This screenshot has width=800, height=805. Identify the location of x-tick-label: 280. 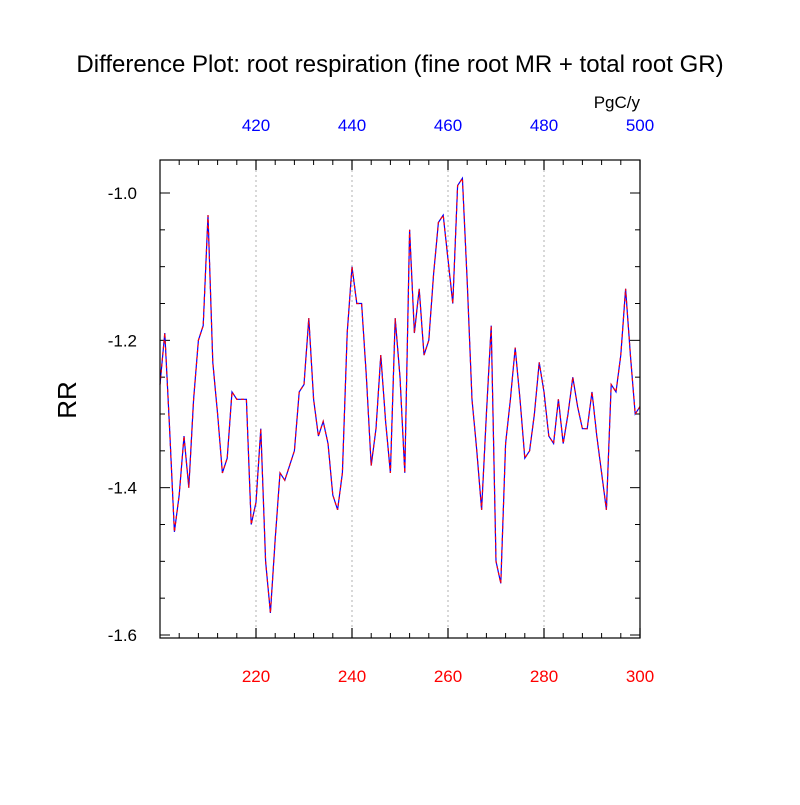
(544, 676).